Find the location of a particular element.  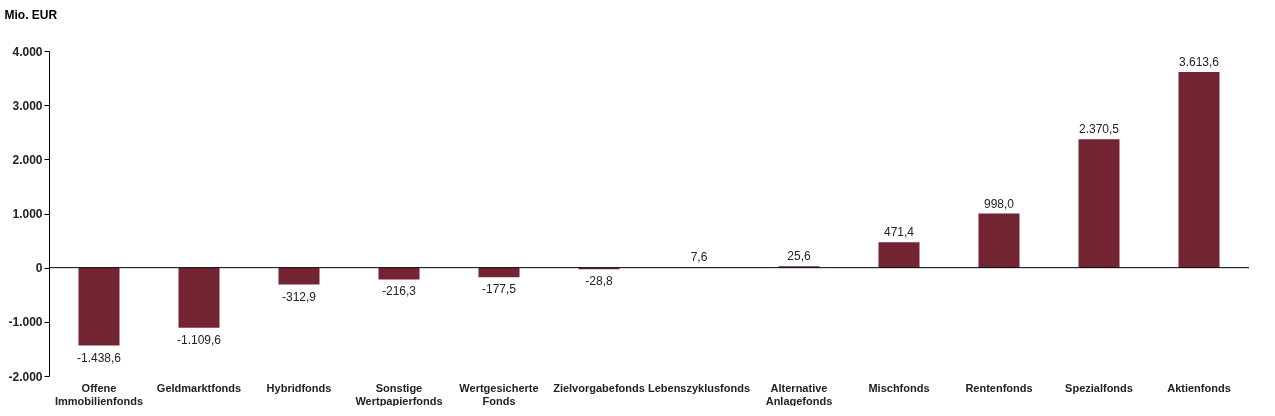

y-tick-label: -2.000 is located at coordinates (25, 376).